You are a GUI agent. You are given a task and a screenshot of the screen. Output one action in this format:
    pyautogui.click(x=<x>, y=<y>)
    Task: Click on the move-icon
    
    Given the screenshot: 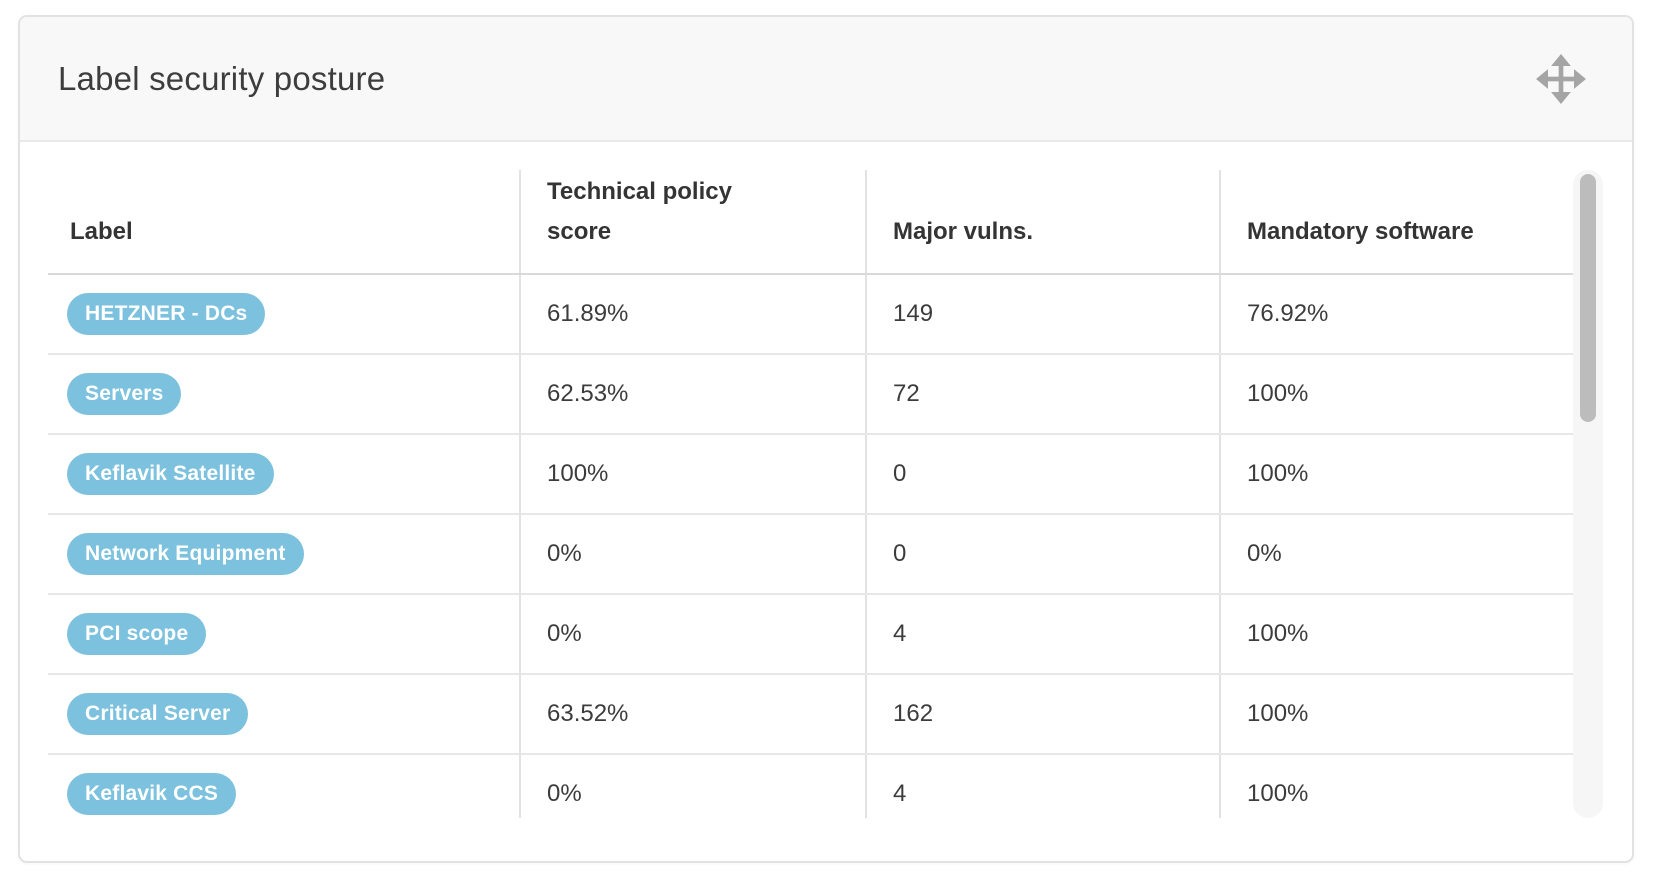 What is the action you would take?
    pyautogui.click(x=1561, y=79)
    